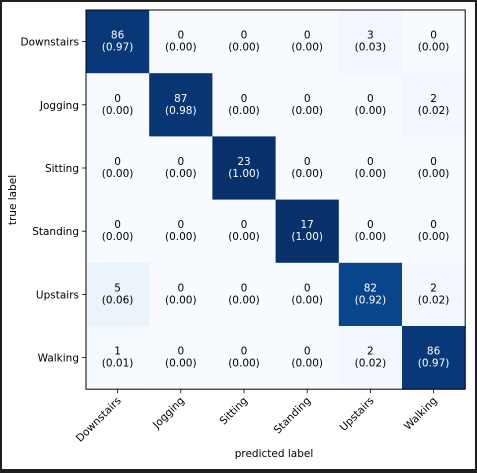  What do you see at coordinates (13, 200) in the screenshot?
I see `y-axis-label: true label` at bounding box center [13, 200].